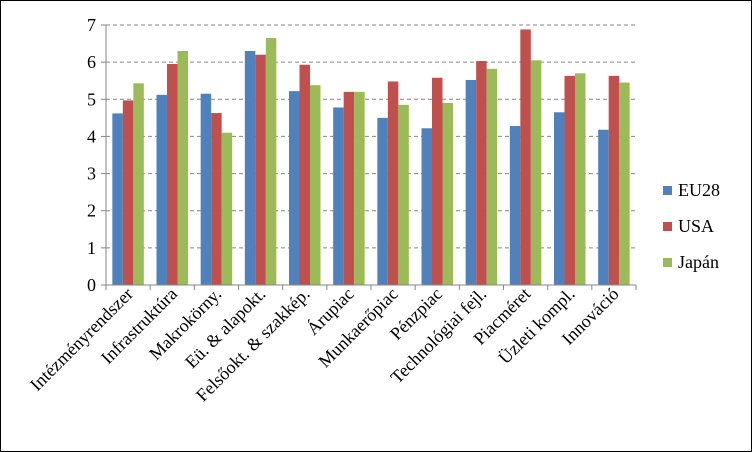  Describe the element at coordinates (699, 190) in the screenshot. I see `legend-label: EU28` at that location.